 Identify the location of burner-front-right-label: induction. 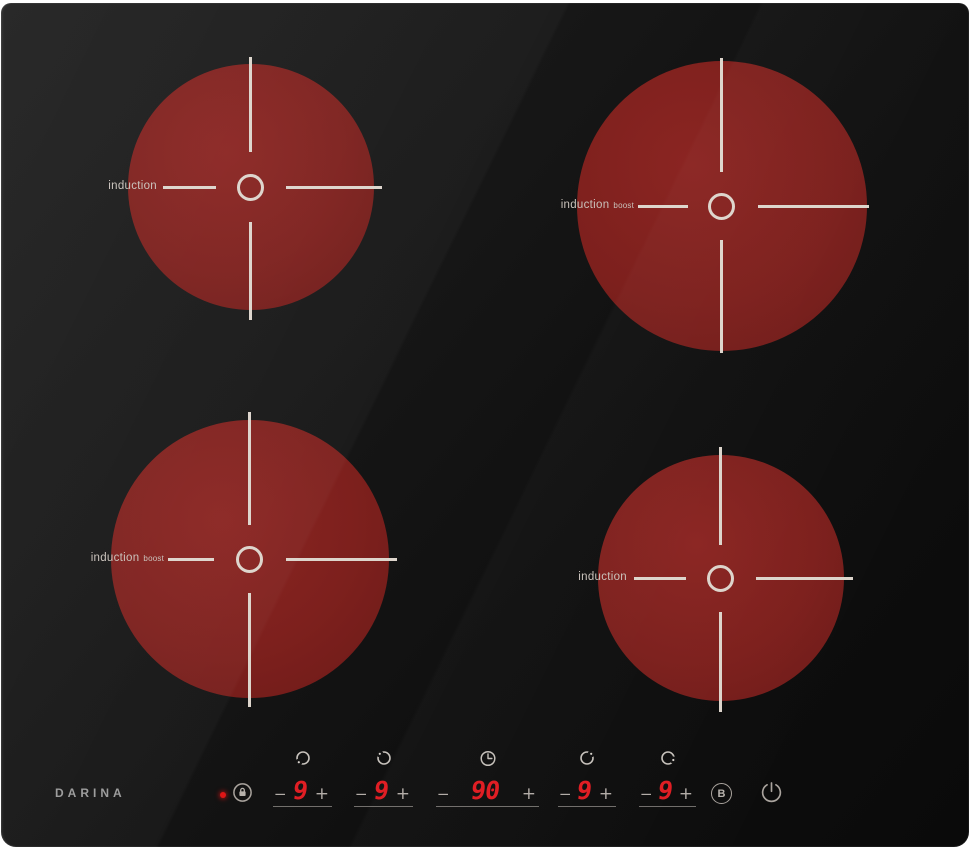
(561, 577).